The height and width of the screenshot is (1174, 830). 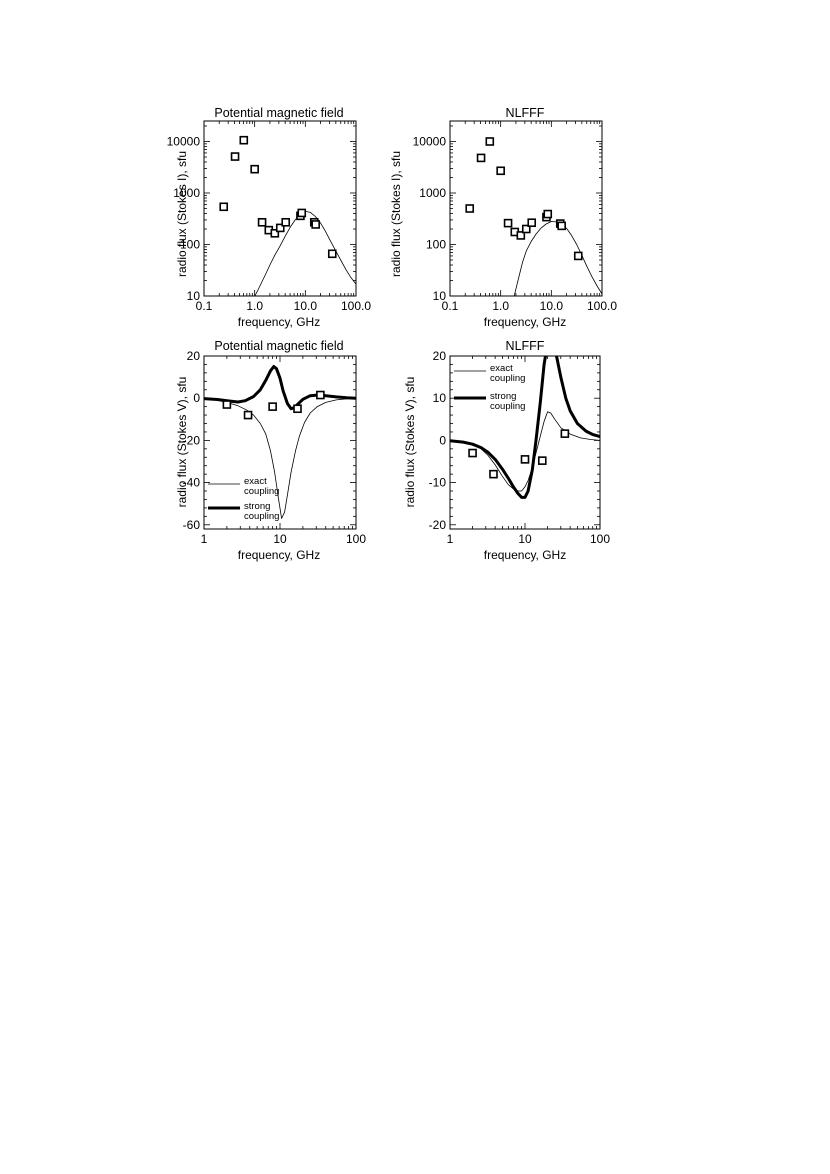 I want to click on series-line-strong-coupling, so click(x=525, y=427).